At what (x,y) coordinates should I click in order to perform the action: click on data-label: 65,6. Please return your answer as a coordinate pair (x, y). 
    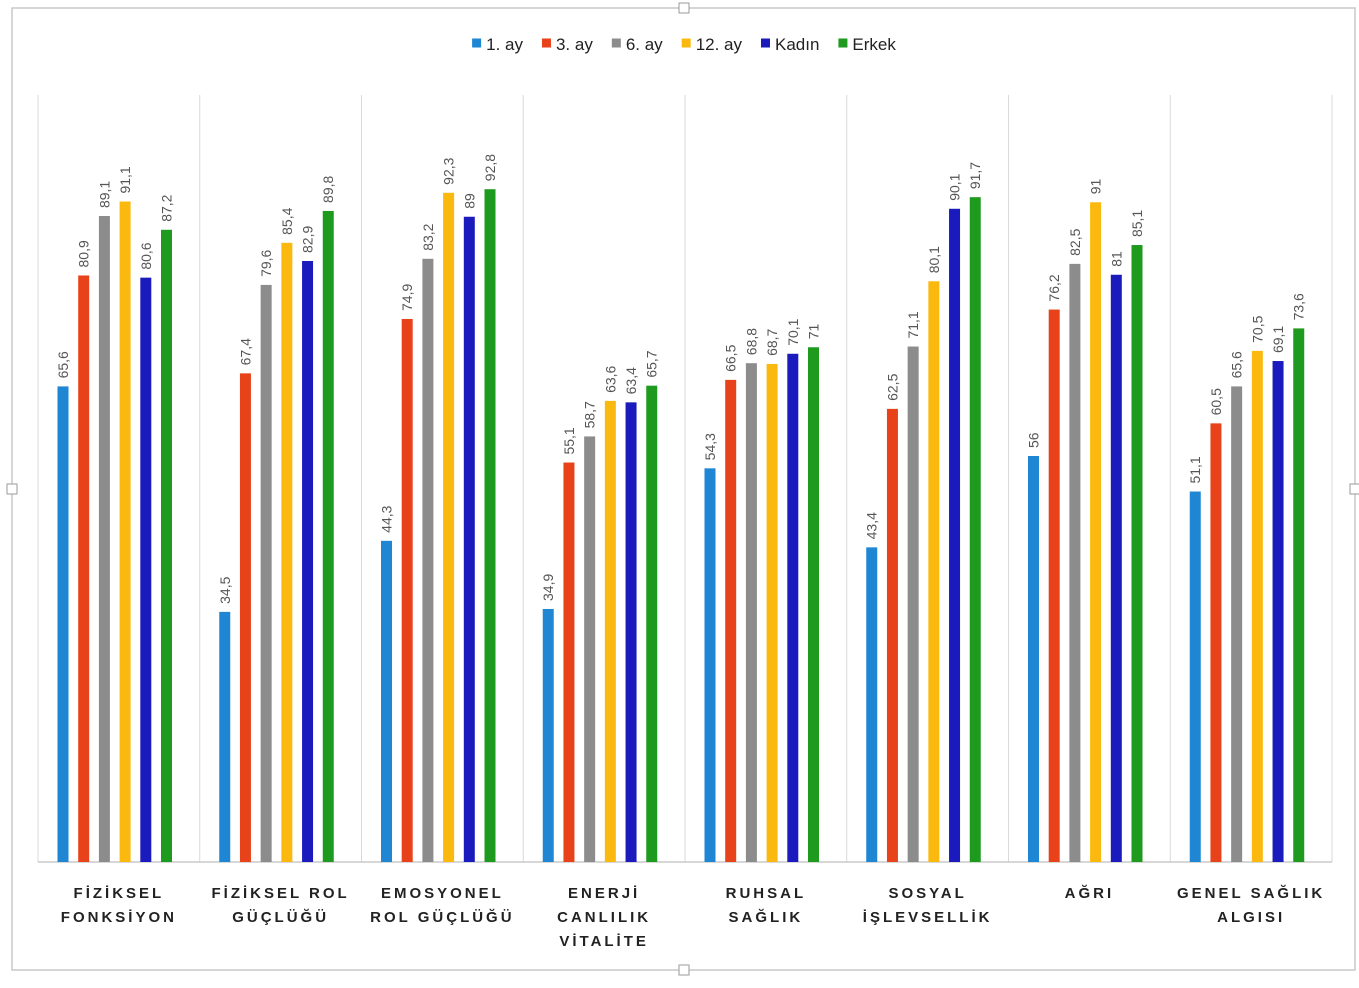
    Looking at the image, I should click on (1237, 364).